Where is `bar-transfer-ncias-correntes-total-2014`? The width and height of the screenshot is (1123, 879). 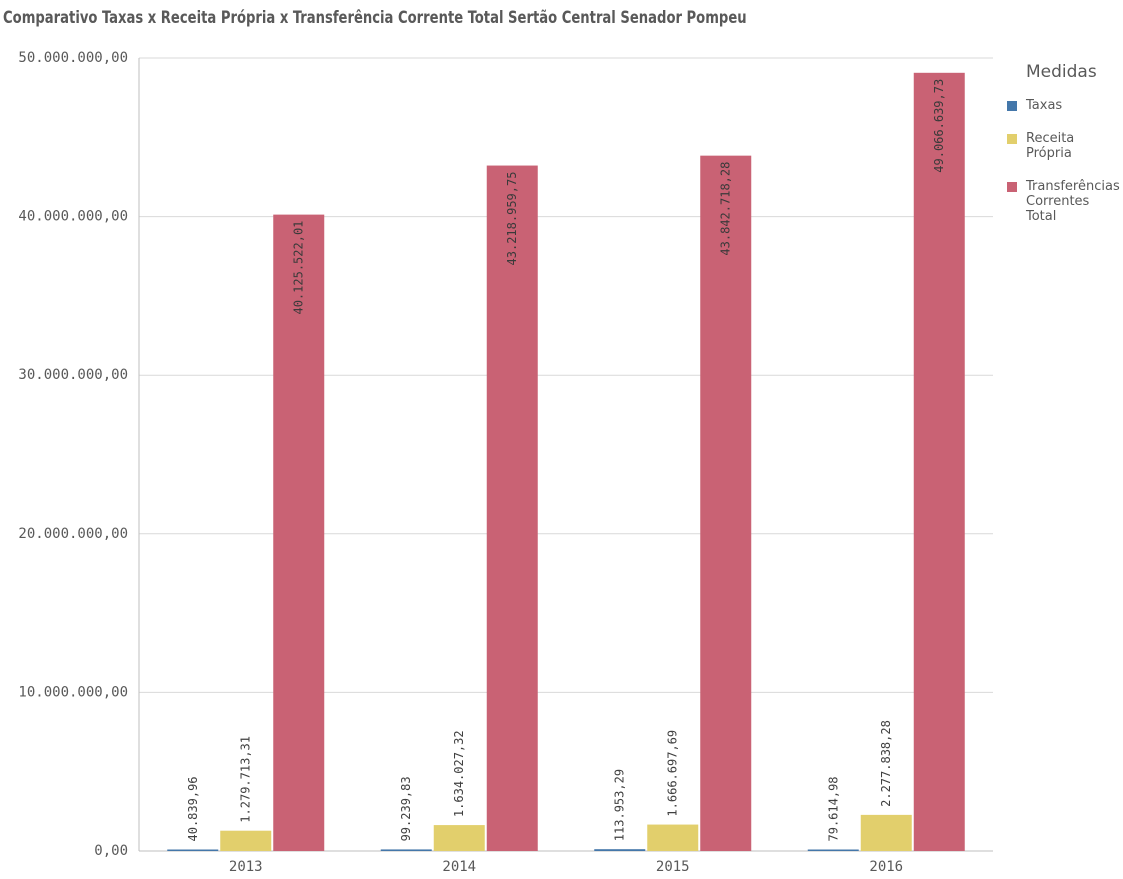 bar-transfer-ncias-correntes-total-2014 is located at coordinates (512, 508).